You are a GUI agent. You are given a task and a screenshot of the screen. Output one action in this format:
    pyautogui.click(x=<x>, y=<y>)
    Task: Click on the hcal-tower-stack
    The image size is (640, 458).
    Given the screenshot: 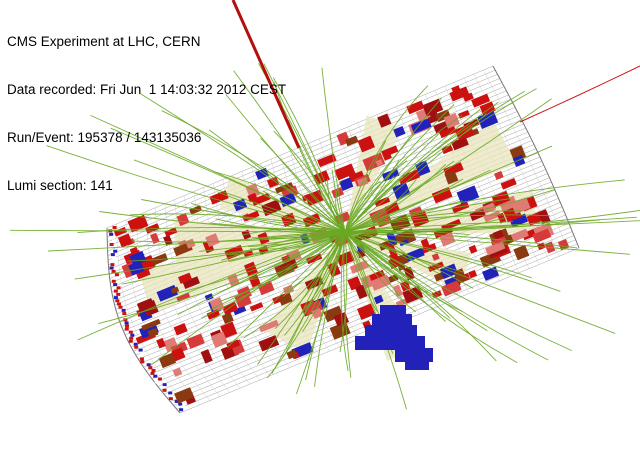 What is the action you would take?
    pyautogui.click(x=394, y=337)
    